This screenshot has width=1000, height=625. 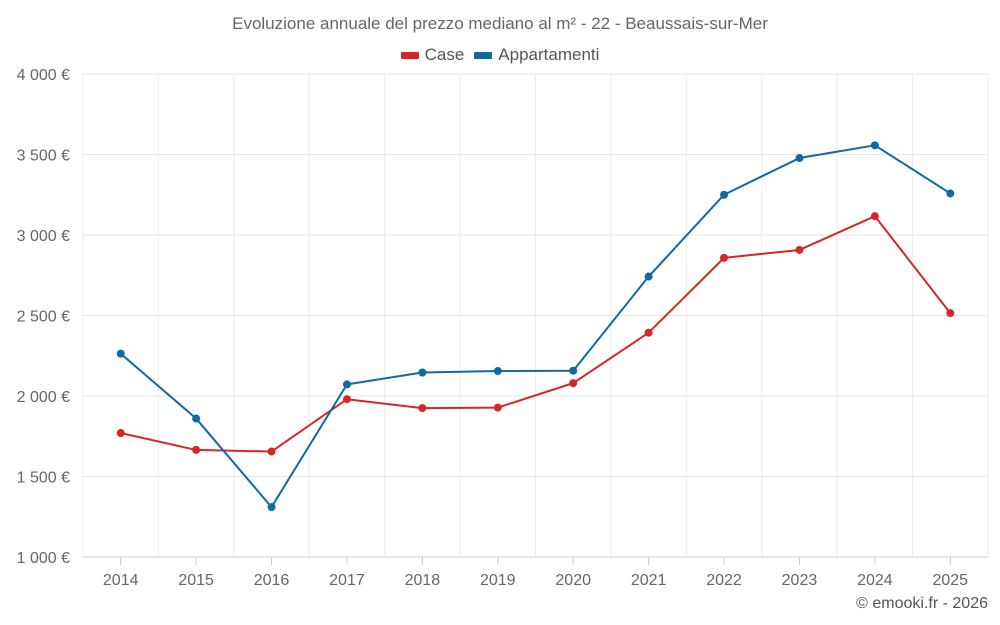 I want to click on y-tick-label: 1 000 €, so click(x=43, y=558).